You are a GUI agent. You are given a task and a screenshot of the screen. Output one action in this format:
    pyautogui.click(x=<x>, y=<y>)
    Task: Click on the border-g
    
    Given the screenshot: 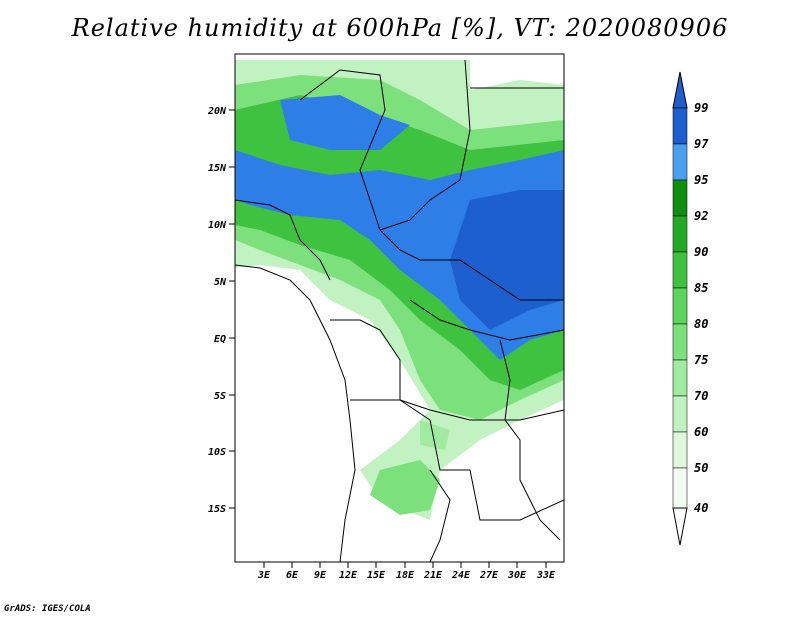 What is the action you would take?
    pyautogui.click(x=283, y=240)
    